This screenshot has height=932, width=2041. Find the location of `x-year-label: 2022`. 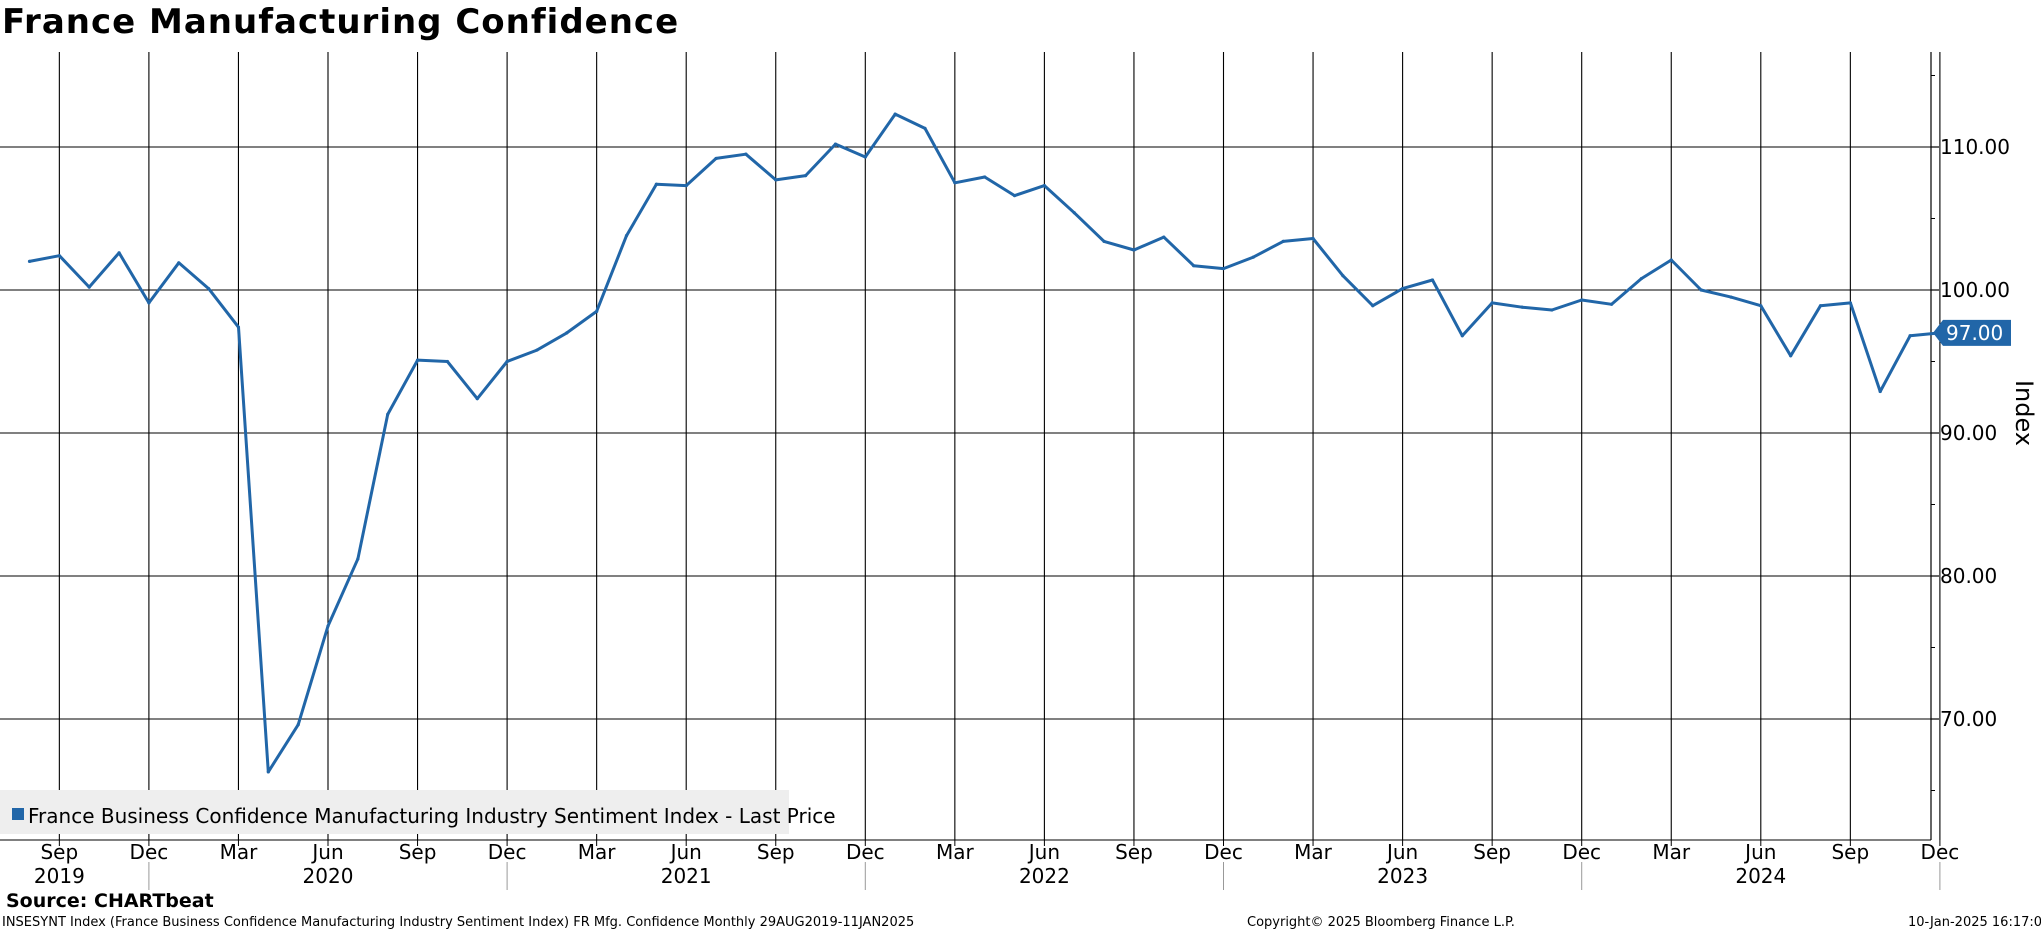

x-year-label: 2022 is located at coordinates (1044, 876).